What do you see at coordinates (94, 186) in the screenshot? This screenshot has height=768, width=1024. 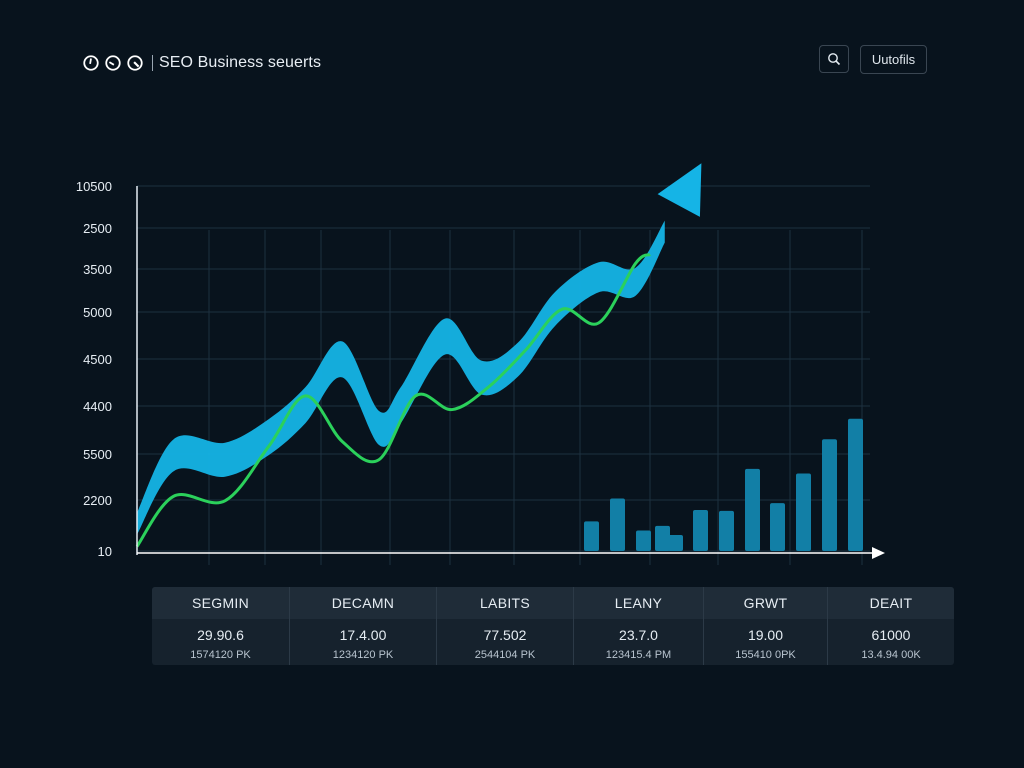 I see `y-tick-label: 10500` at bounding box center [94, 186].